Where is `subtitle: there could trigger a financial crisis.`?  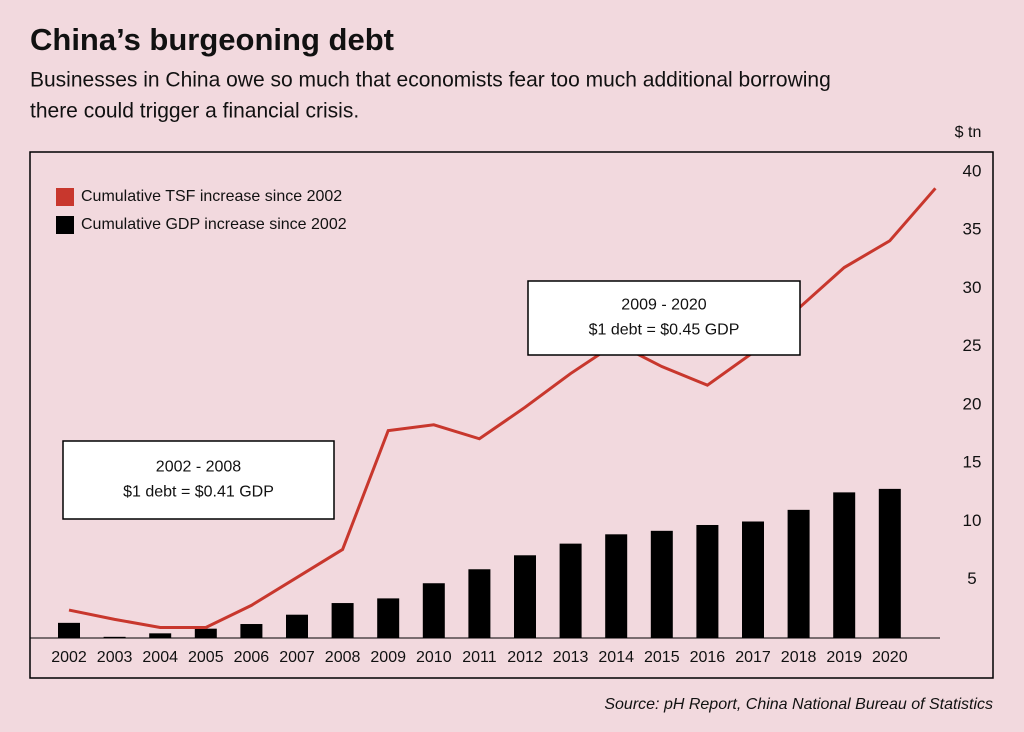
subtitle: there could trigger a financial crisis. is located at coordinates (194, 111).